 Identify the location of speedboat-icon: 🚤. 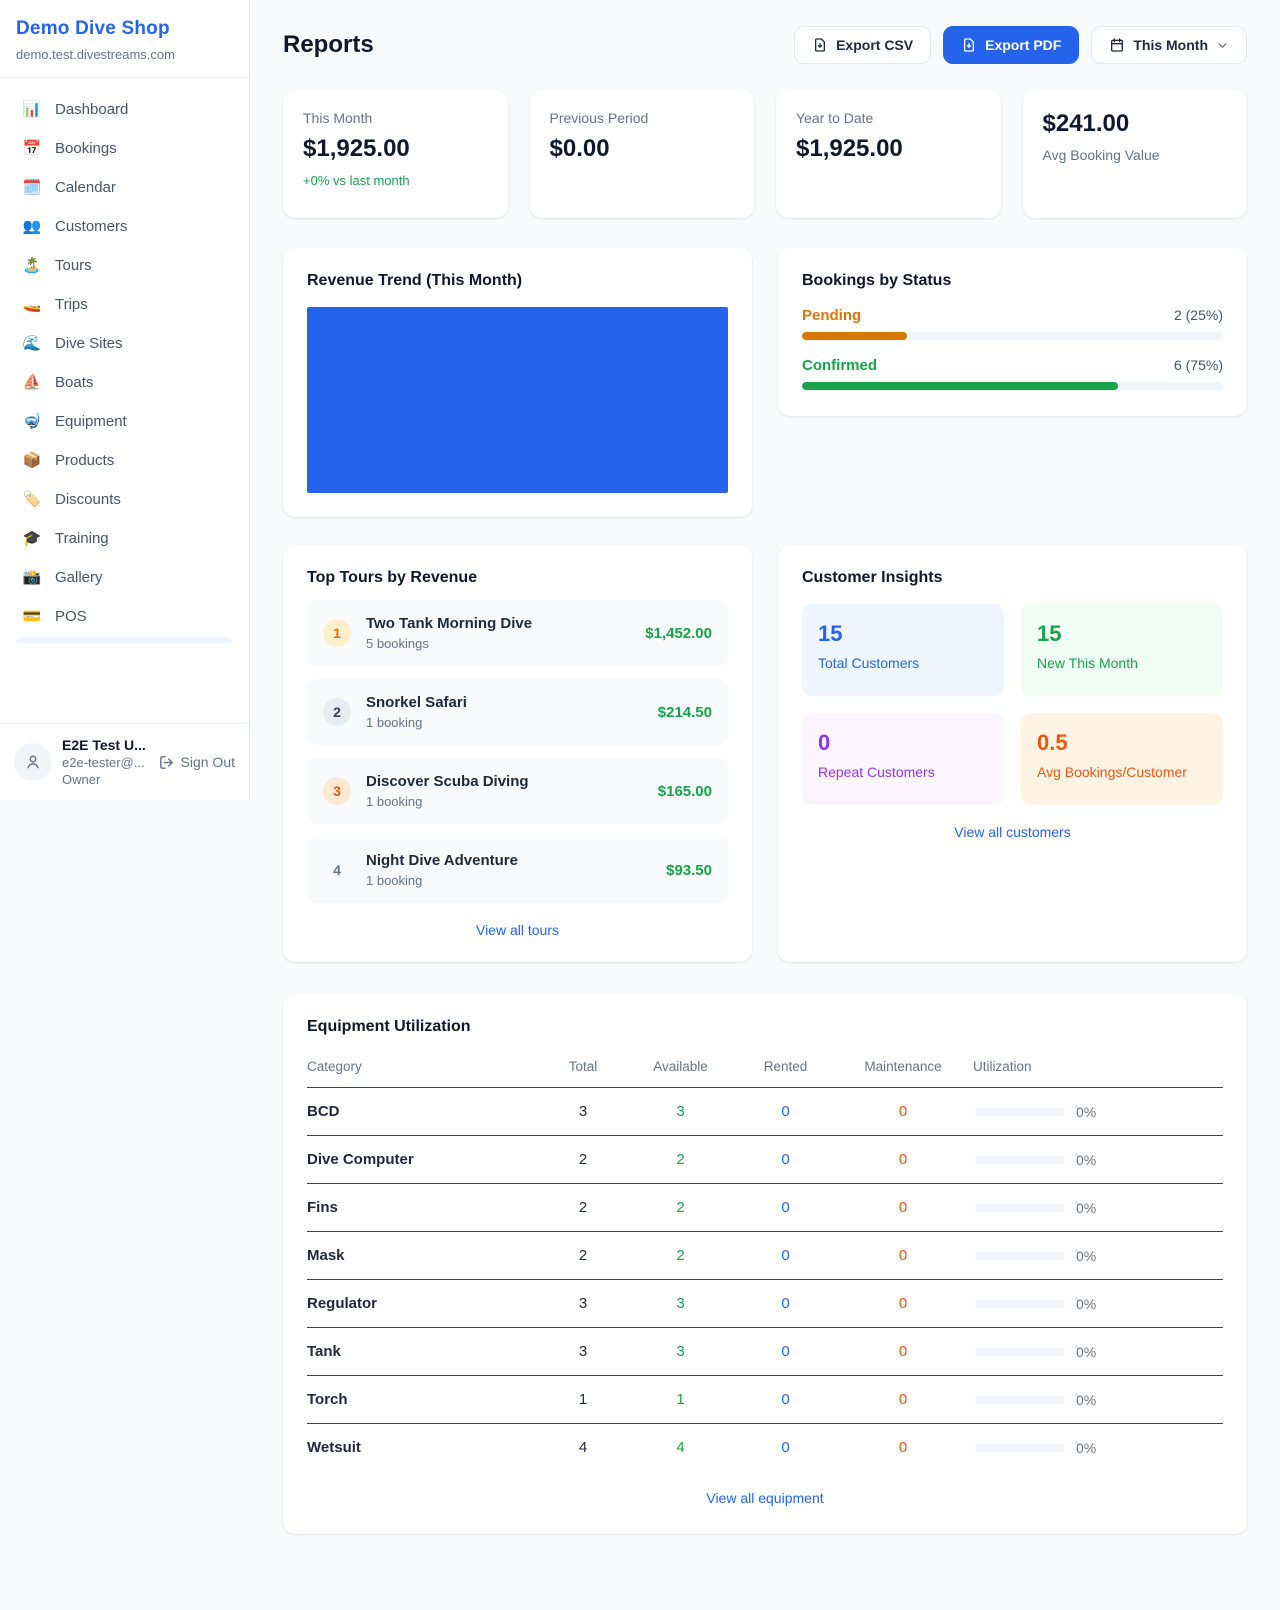
(32, 304).